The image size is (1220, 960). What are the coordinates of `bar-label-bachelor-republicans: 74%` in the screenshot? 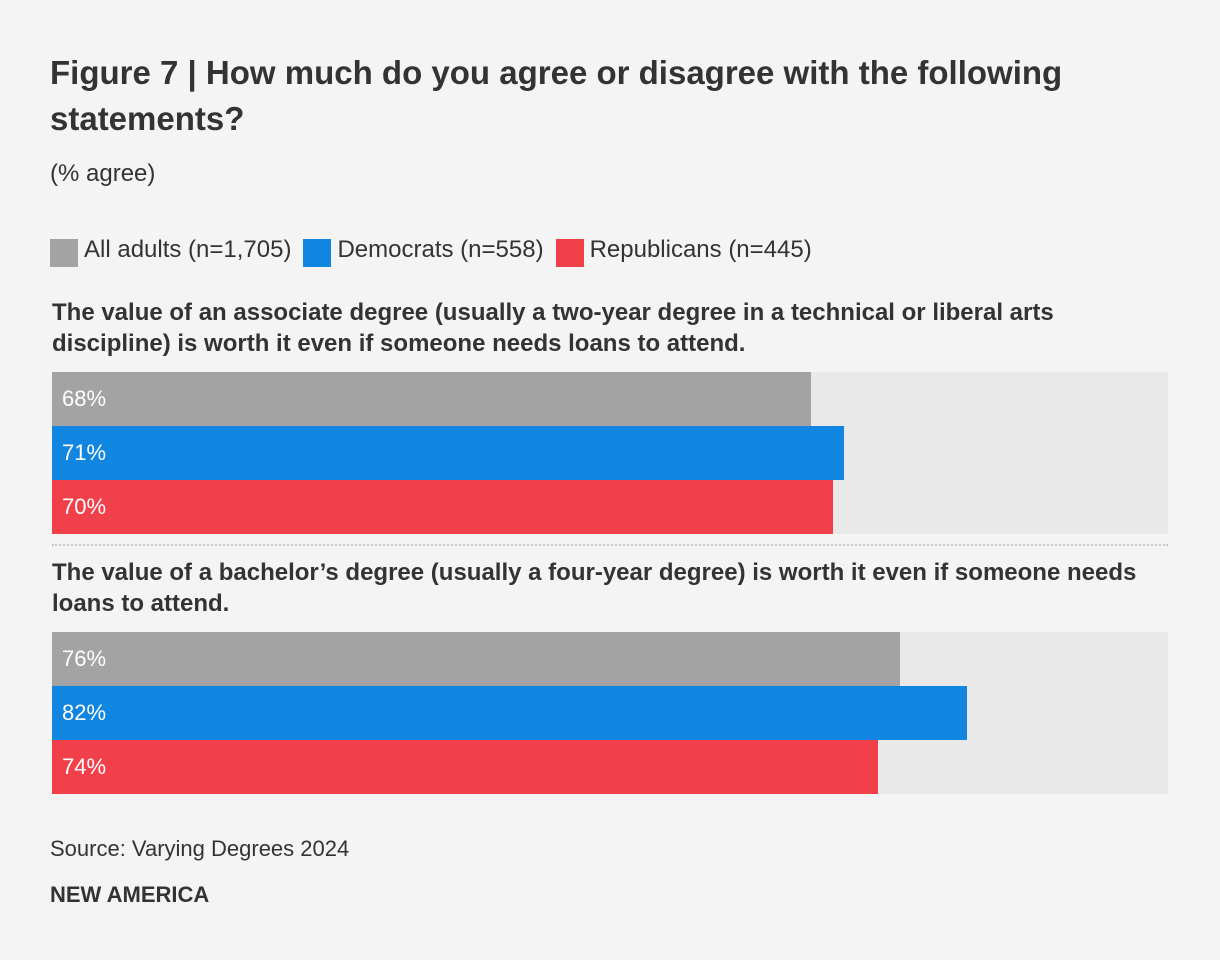 It's located at (84, 766).